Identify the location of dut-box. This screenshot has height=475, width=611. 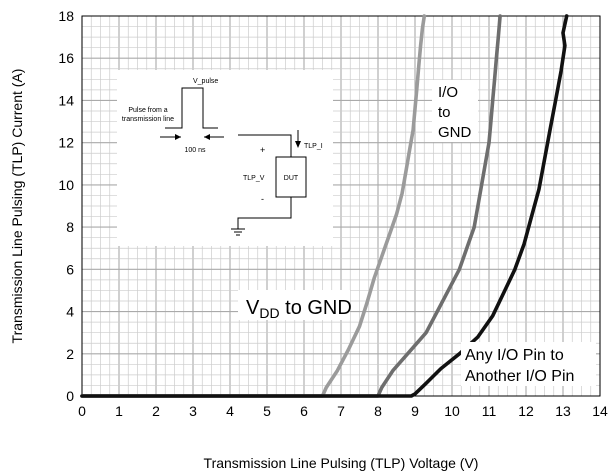
(291, 177).